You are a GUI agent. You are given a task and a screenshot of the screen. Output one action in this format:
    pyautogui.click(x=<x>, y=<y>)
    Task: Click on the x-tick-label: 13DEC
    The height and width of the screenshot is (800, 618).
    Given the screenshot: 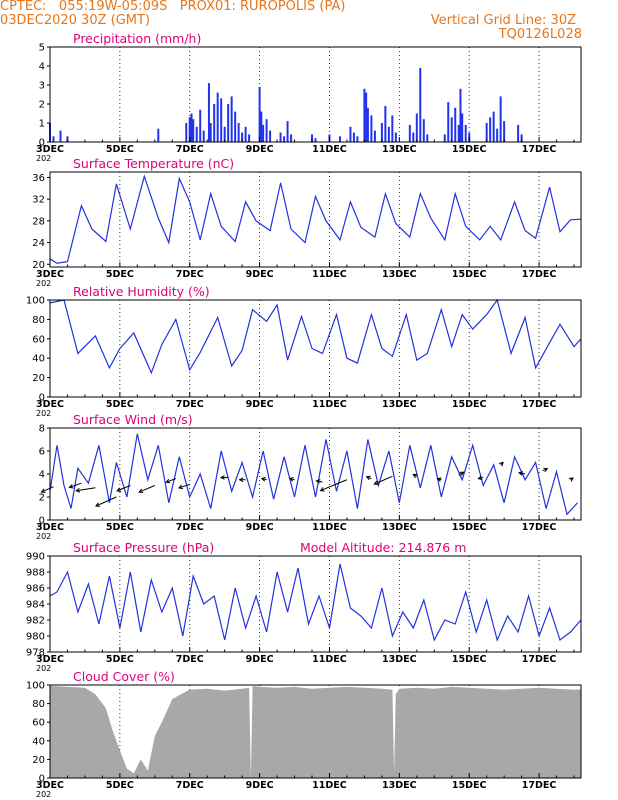 What is the action you would take?
    pyautogui.click(x=399, y=659)
    